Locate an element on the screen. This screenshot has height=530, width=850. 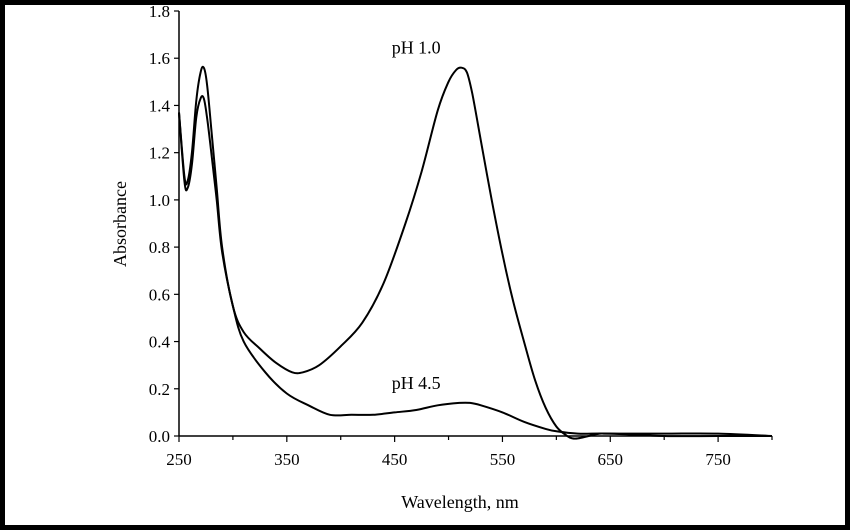
y-tick-label: 1.2 is located at coordinates (159, 153).